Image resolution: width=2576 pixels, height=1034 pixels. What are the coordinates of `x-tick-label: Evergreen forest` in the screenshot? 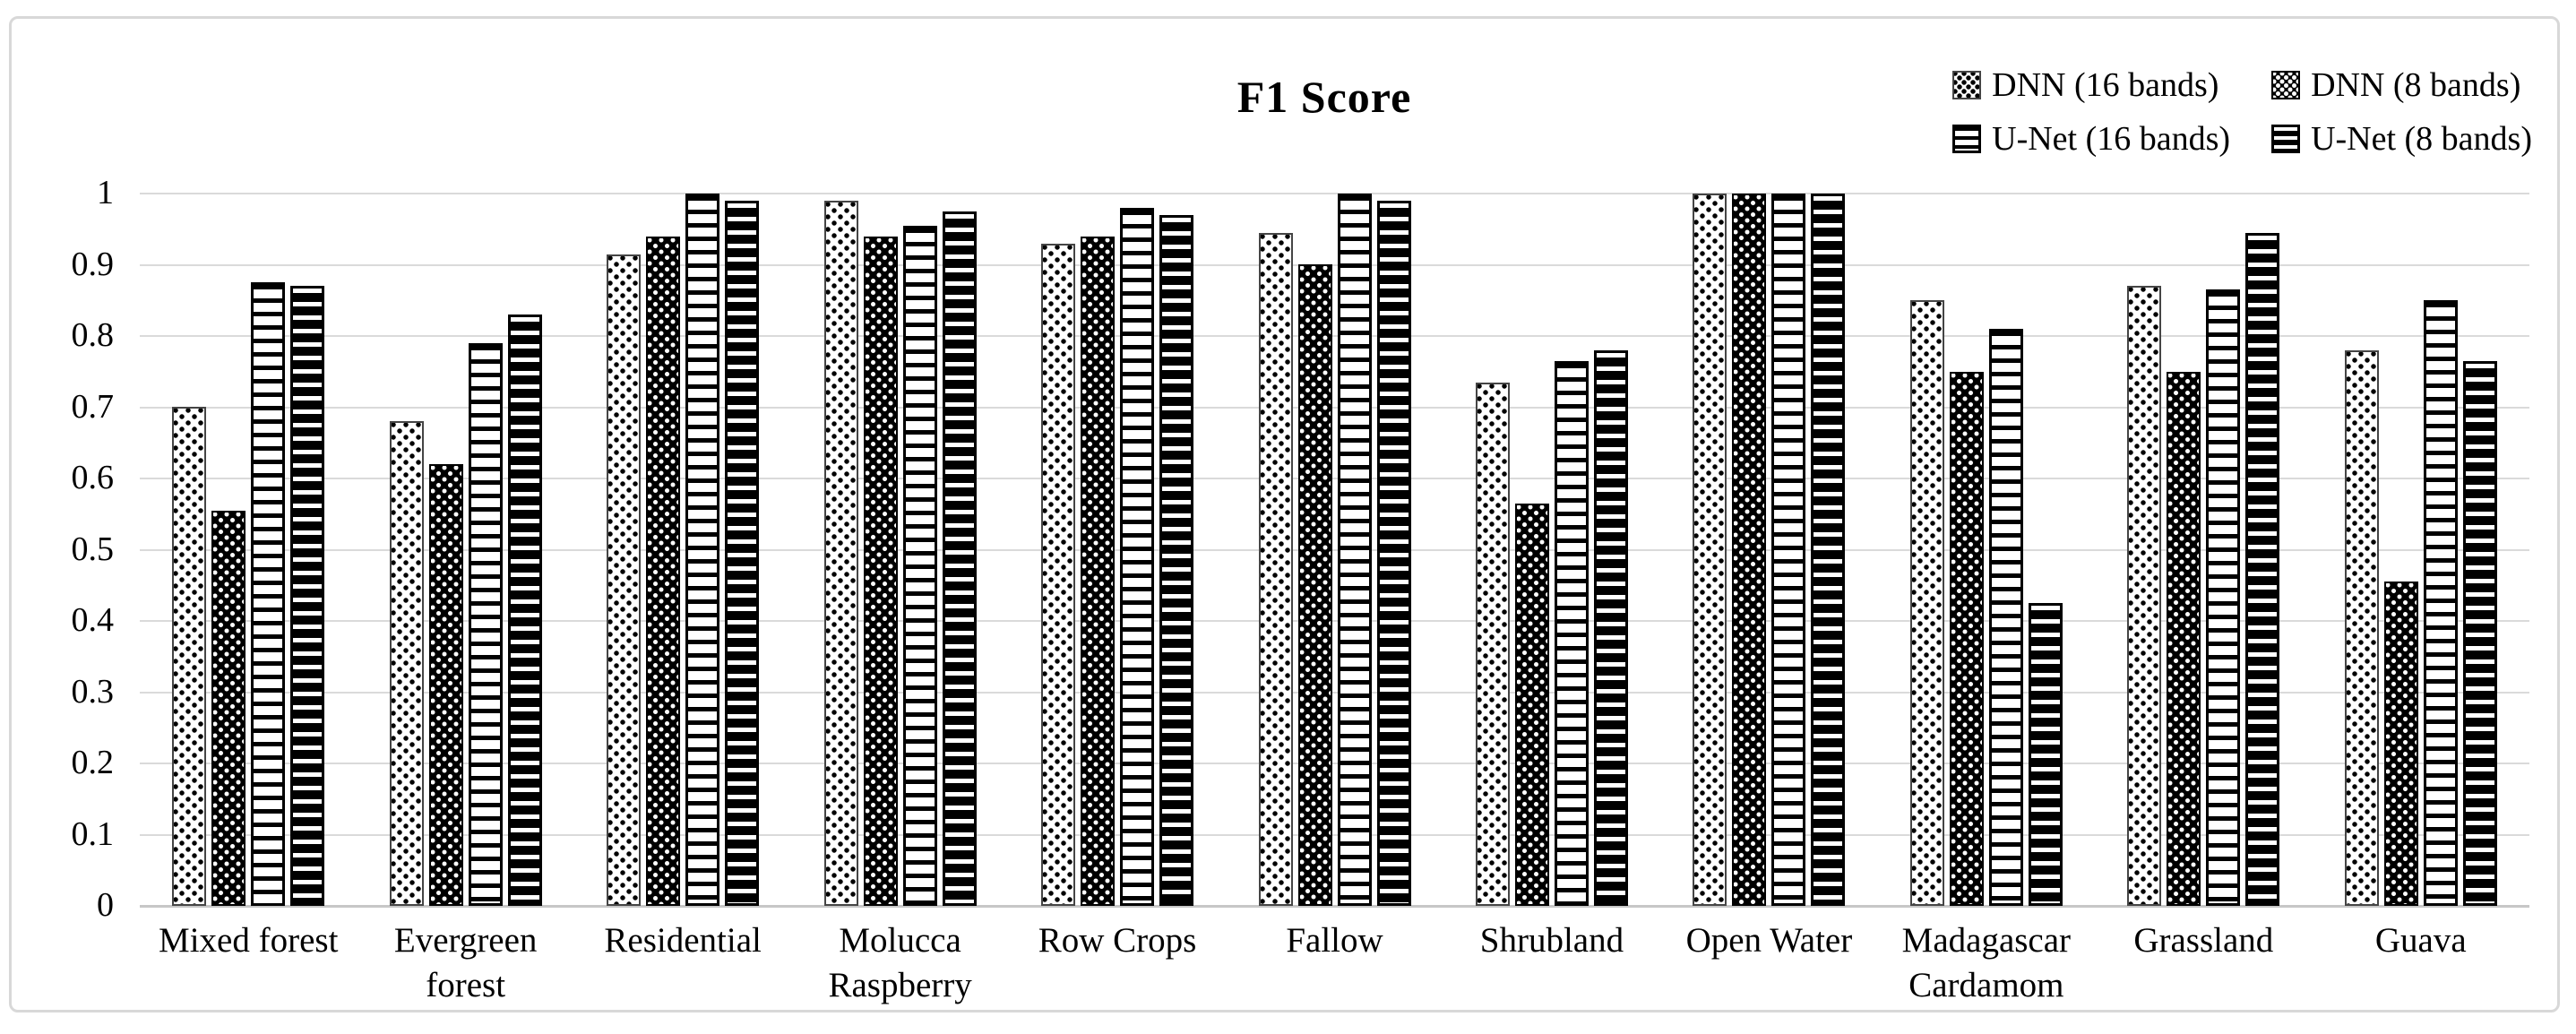 It's located at (465, 963).